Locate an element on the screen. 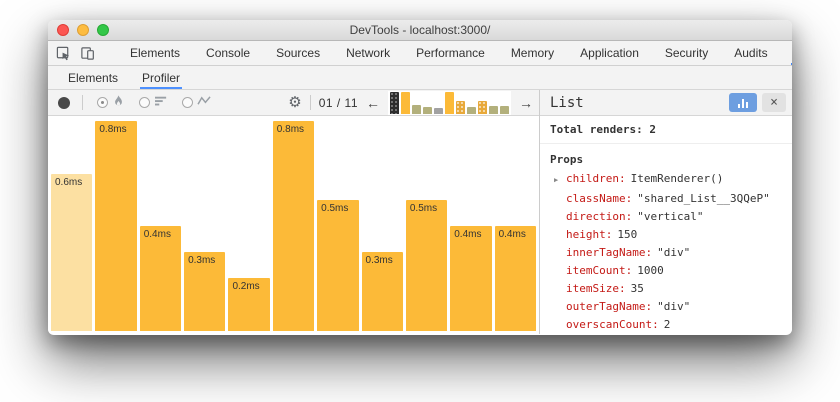 The image size is (840, 402). previous-snapshot-arrow: ← is located at coordinates (373, 102).